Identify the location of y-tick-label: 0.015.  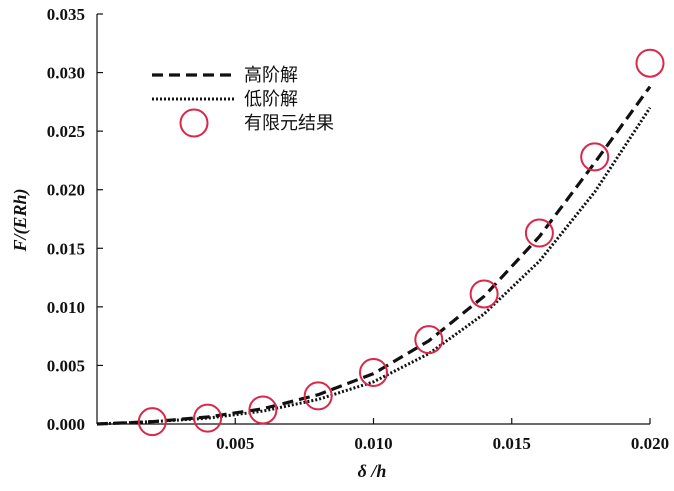
(66, 248).